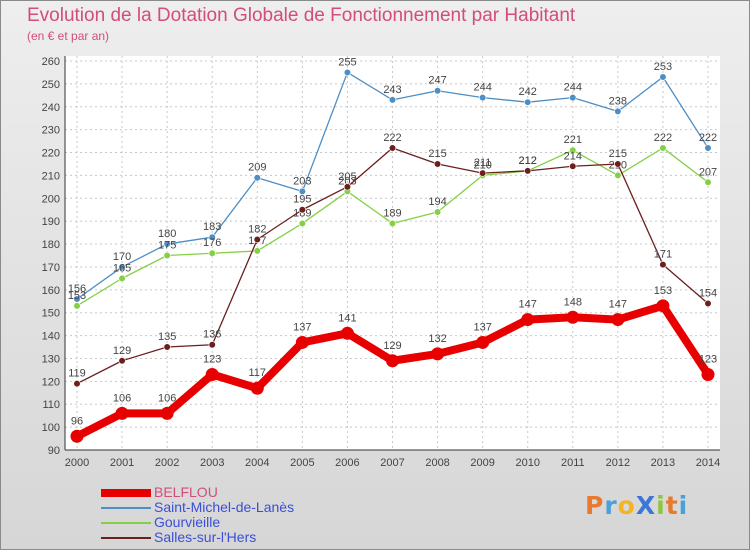 The height and width of the screenshot is (550, 750). Describe the element at coordinates (68, 36) in the screenshot. I see `chart-subtitle: (en € et par an)` at that location.